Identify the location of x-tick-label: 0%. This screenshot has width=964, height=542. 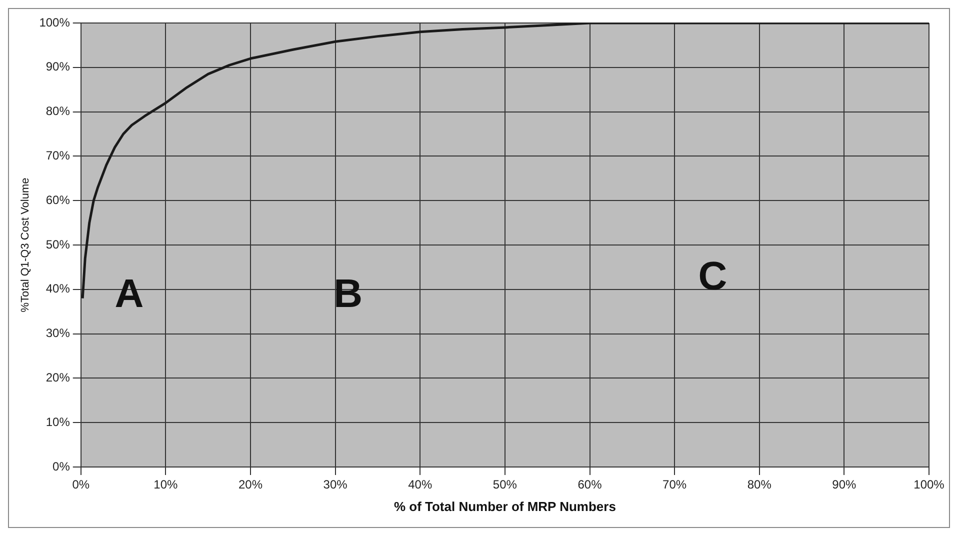
(81, 485).